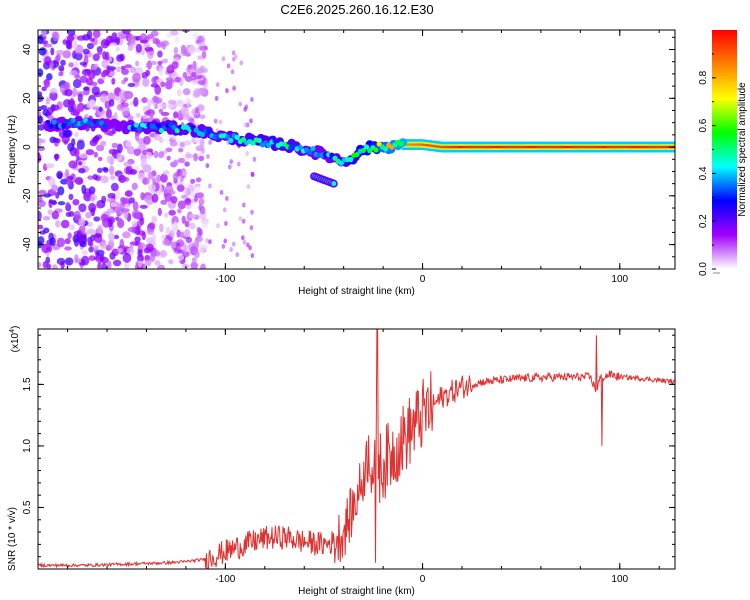 Image resolution: width=750 pixels, height=600 pixels. I want to click on snr-x-tick-label: 100, so click(619, 579).